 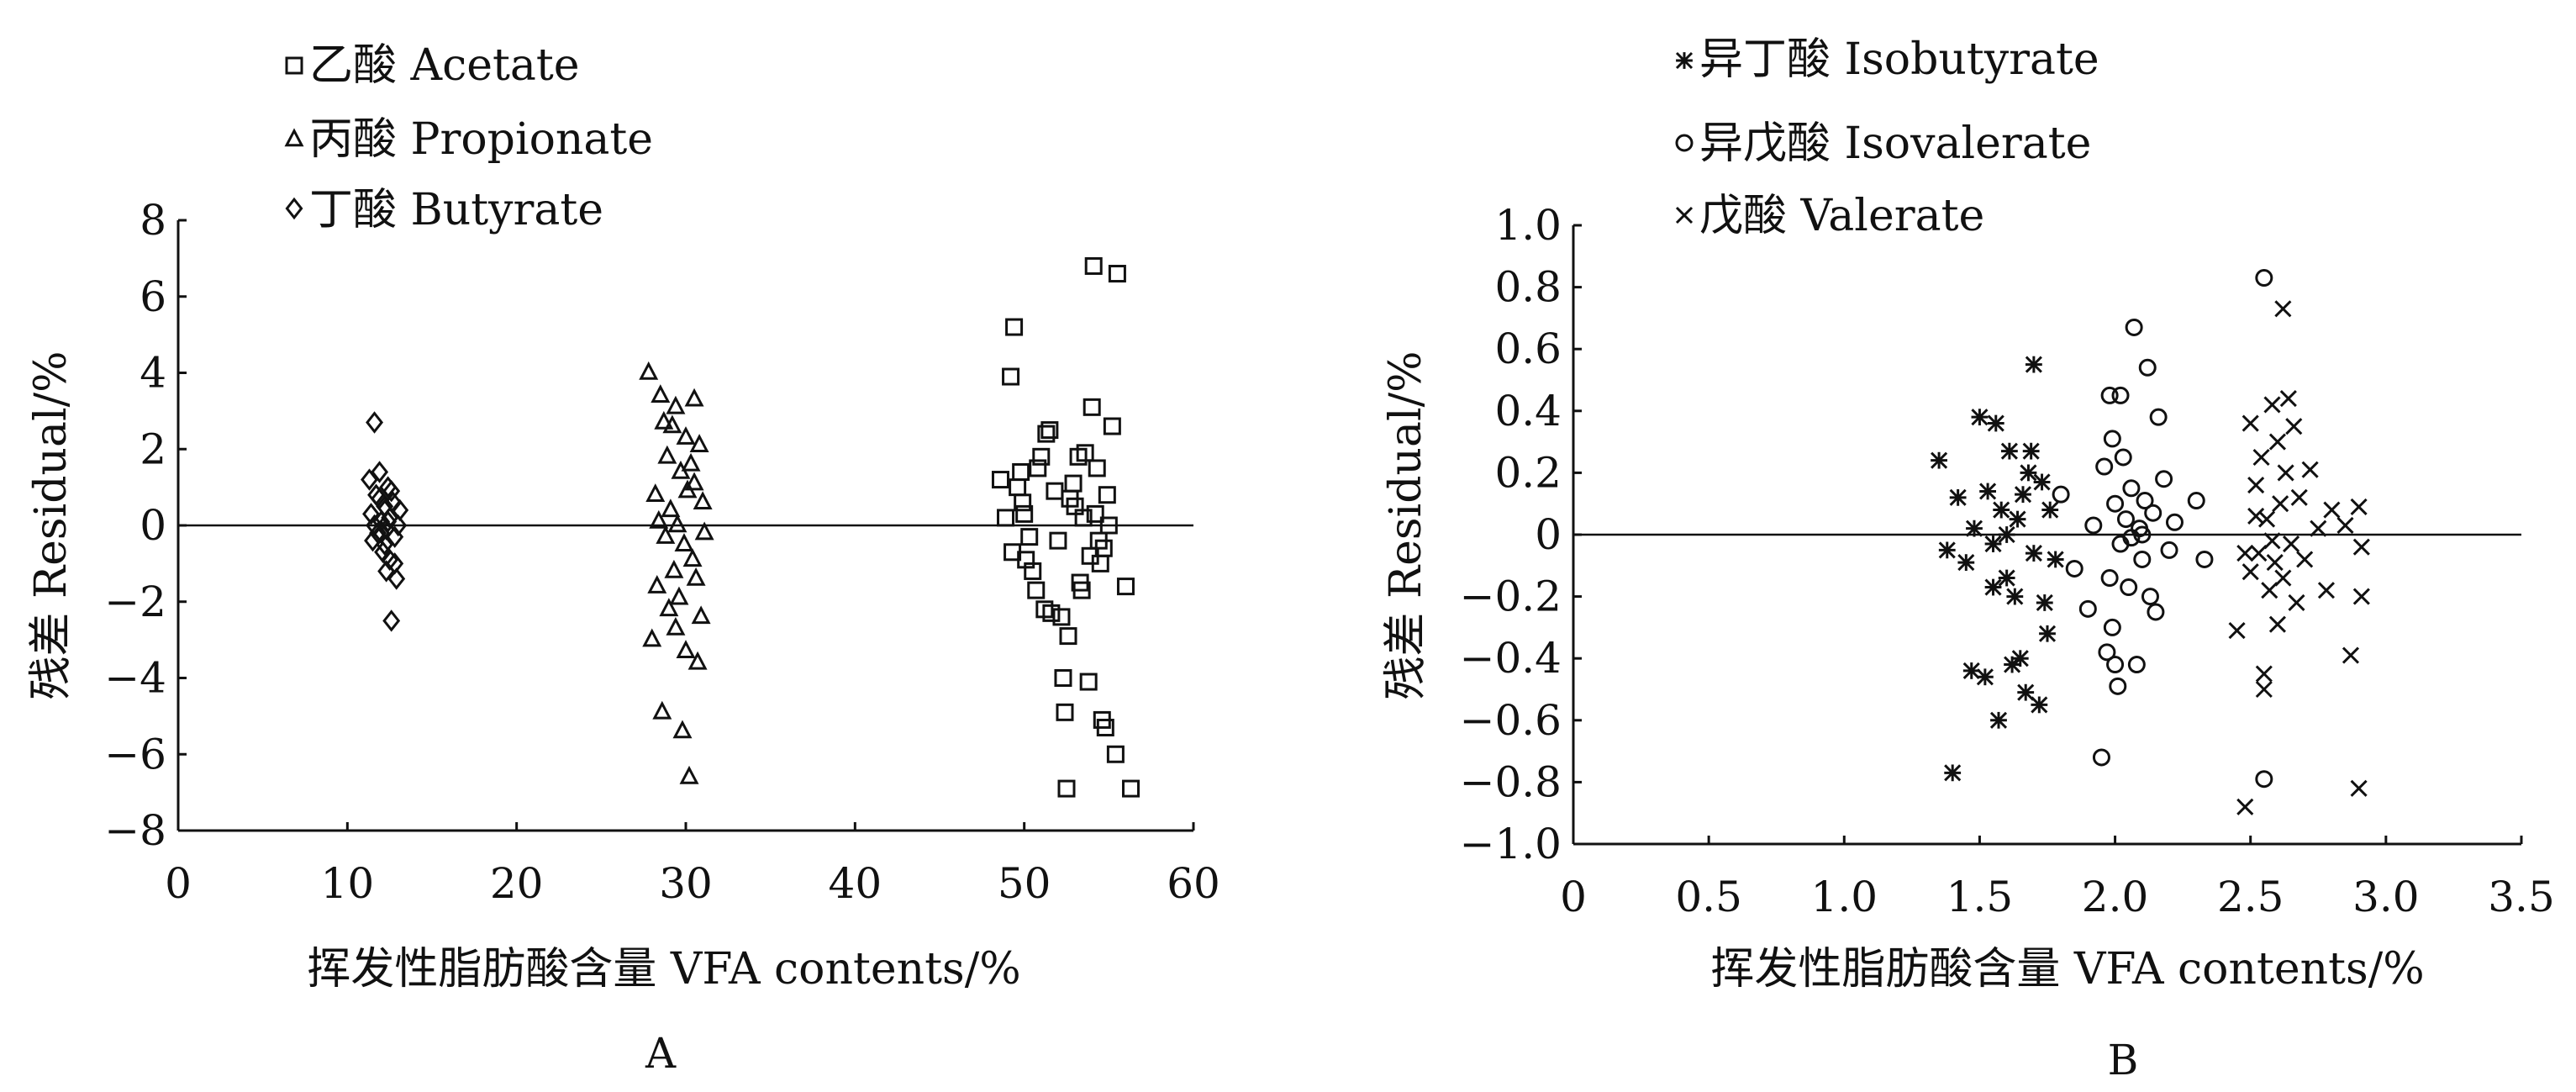 I want to click on y-axis-title-panel-a: 残差 Residual/%, so click(x=51, y=525).